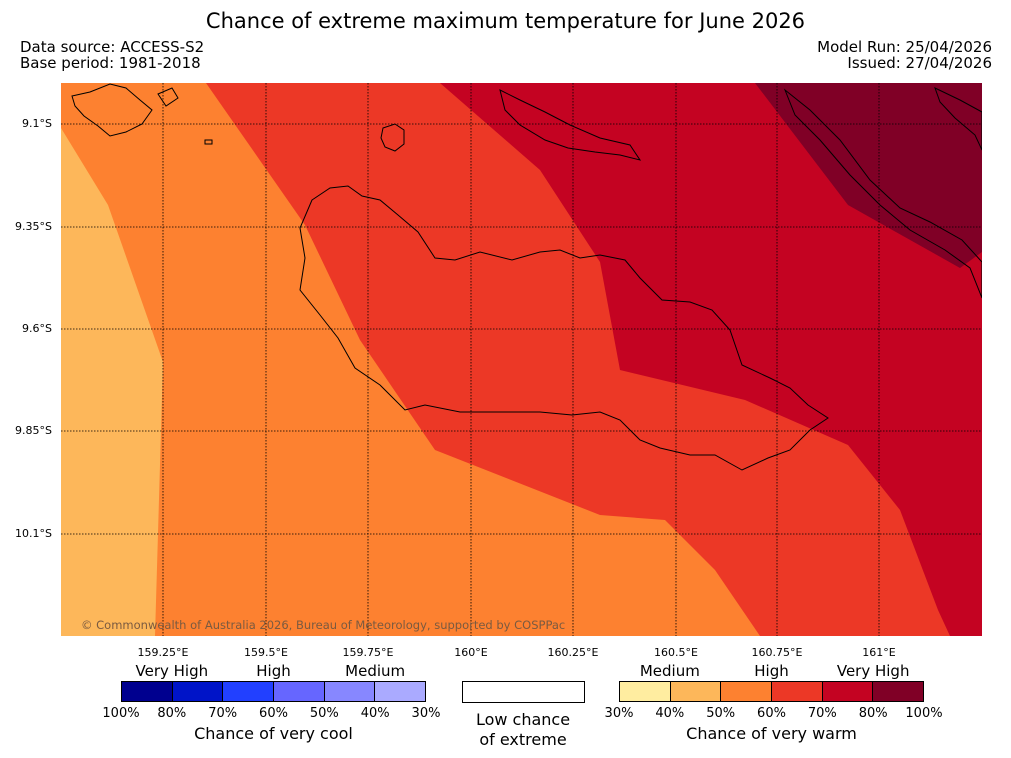 Image resolution: width=1011 pixels, height=758 pixels. Describe the element at coordinates (619, 713) in the screenshot. I see `warm-percent-label: 30%` at that location.